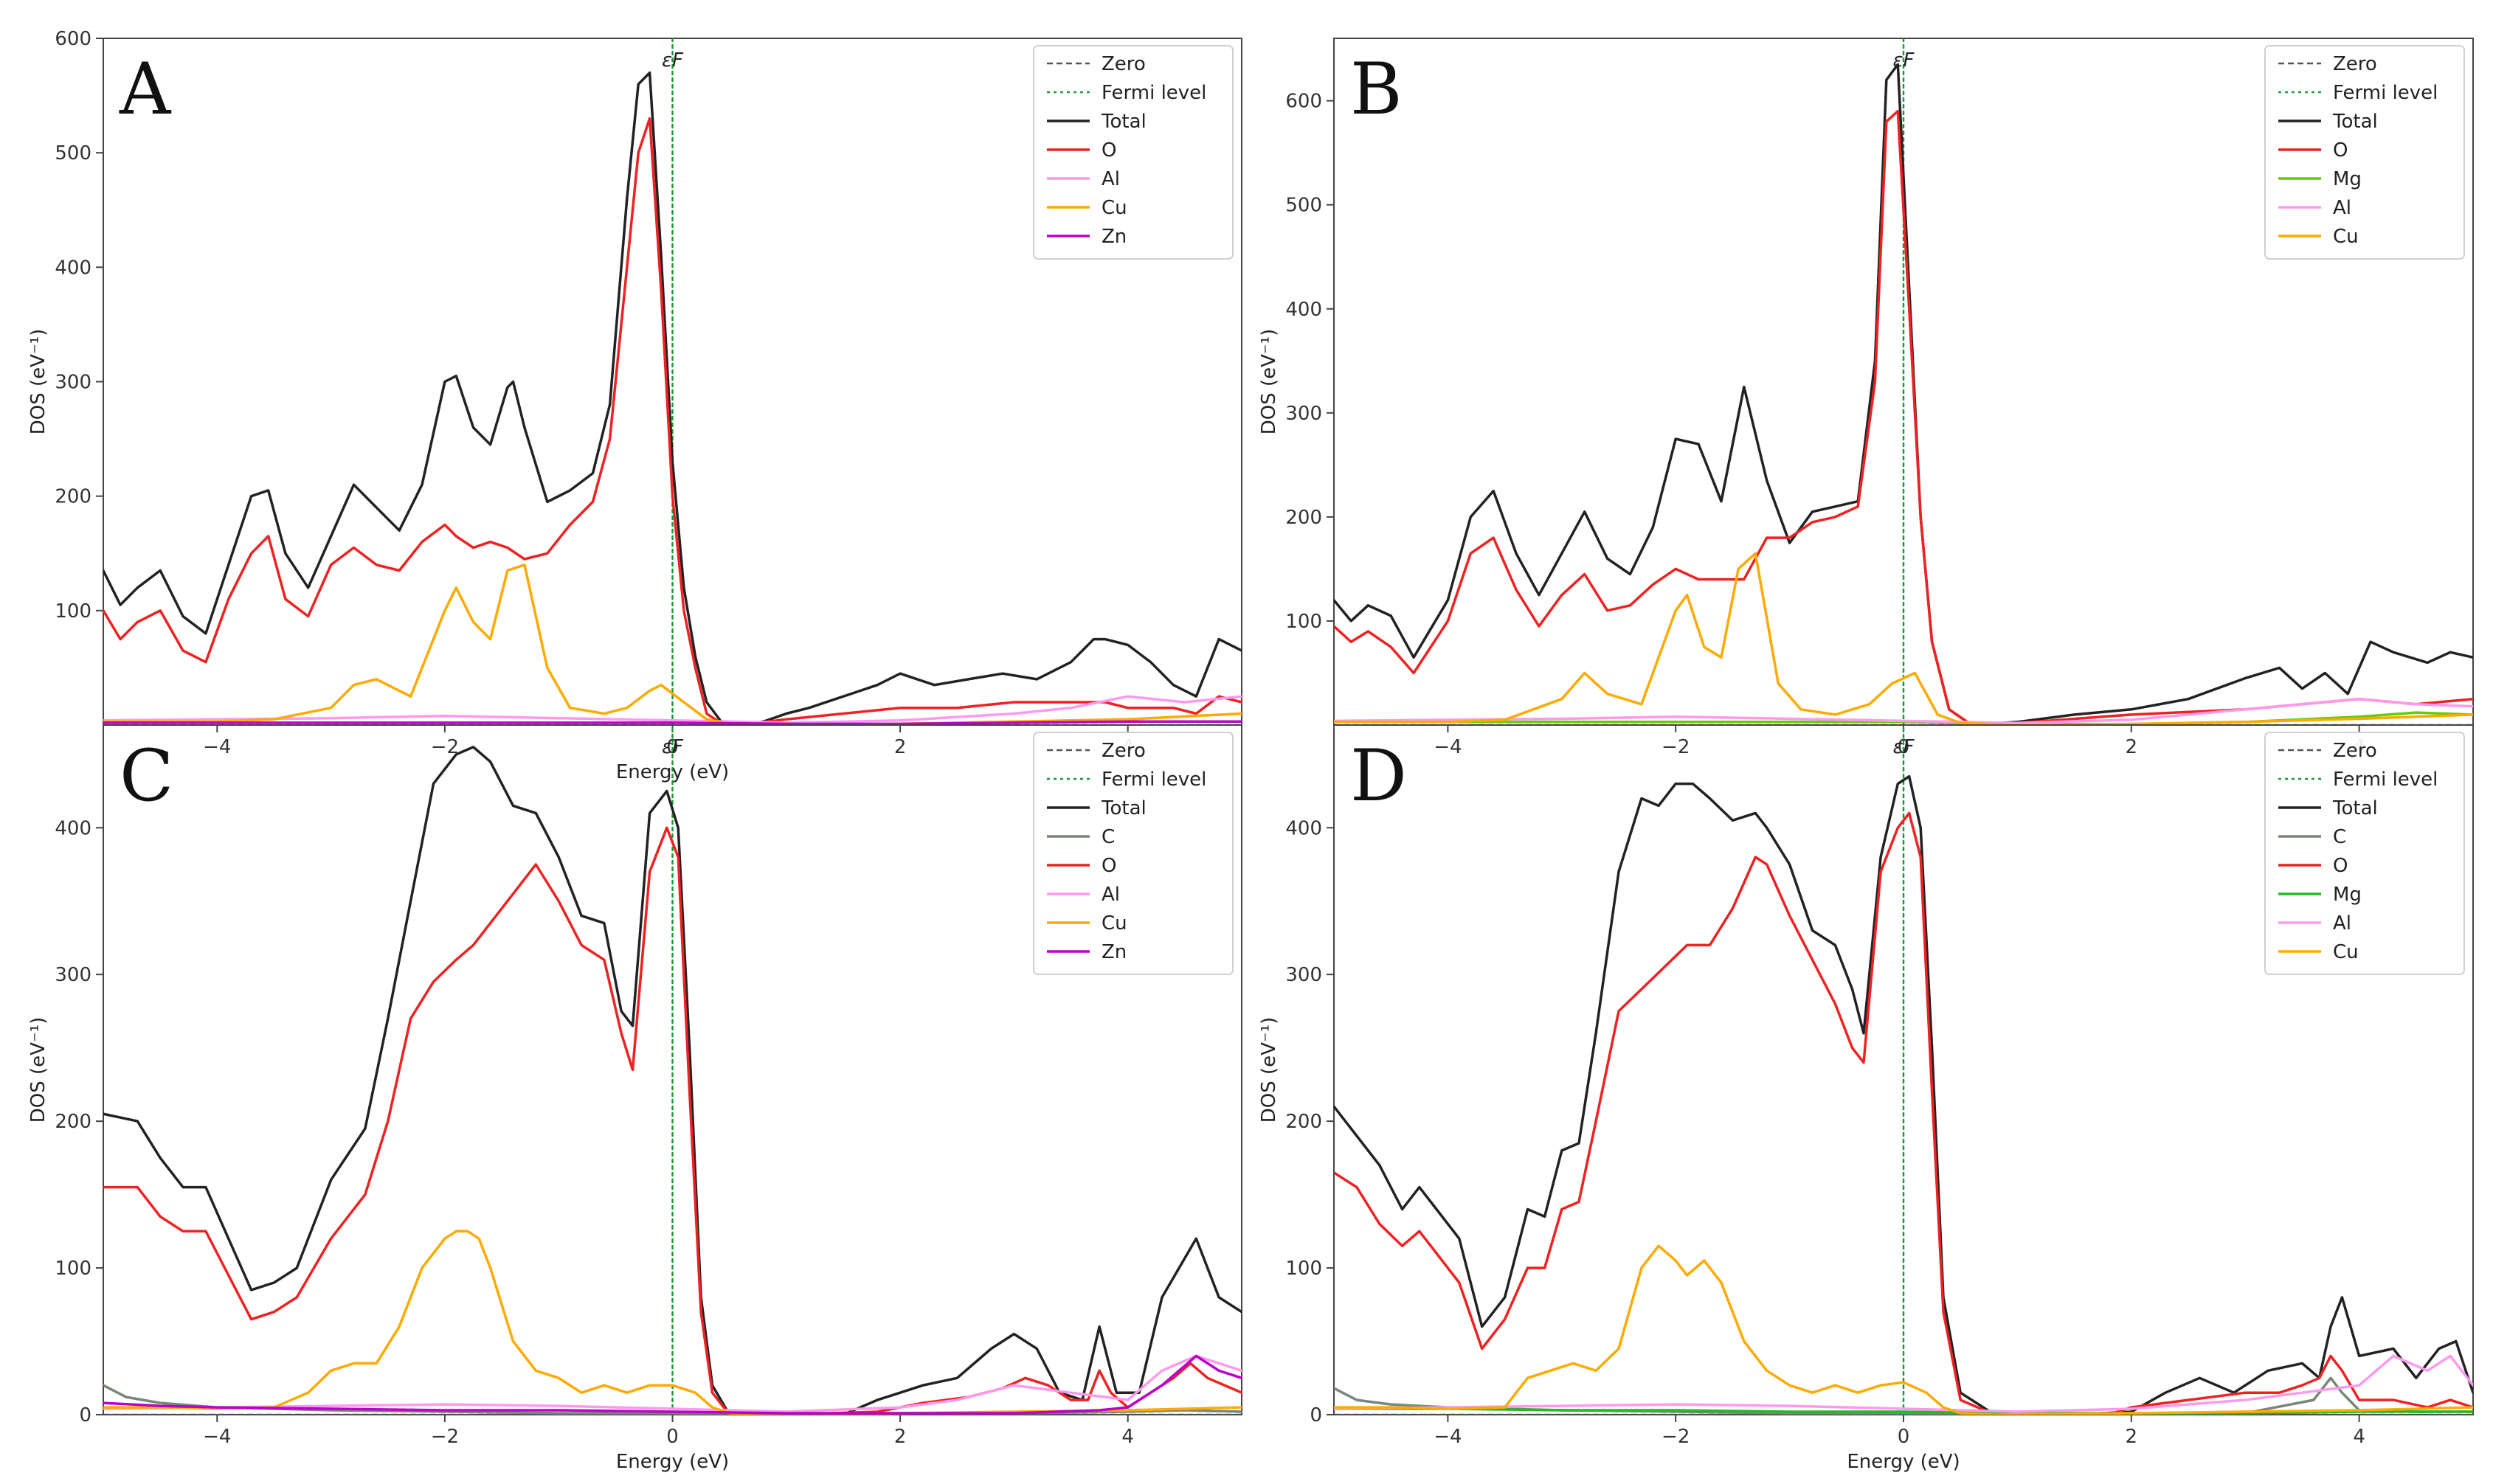 The height and width of the screenshot is (1484, 2493). What do you see at coordinates (1109, 150) in the screenshot?
I see `panel-a-legend-label-o: O` at bounding box center [1109, 150].